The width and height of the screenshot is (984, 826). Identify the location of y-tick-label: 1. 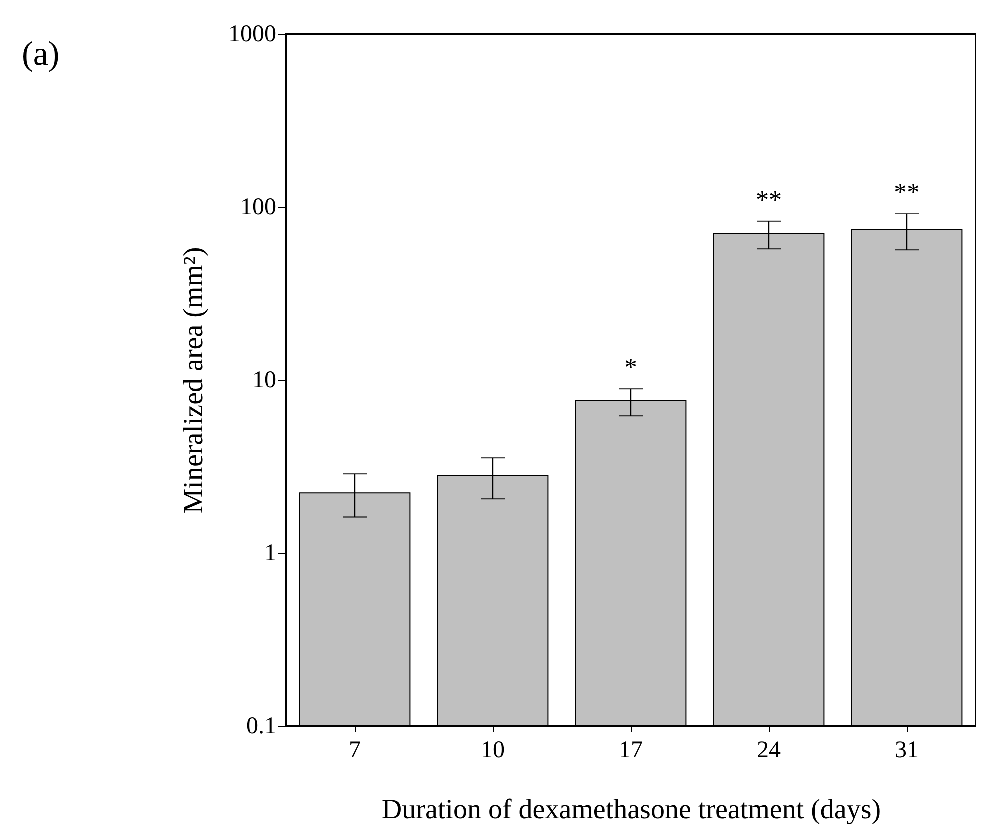
(270, 553).